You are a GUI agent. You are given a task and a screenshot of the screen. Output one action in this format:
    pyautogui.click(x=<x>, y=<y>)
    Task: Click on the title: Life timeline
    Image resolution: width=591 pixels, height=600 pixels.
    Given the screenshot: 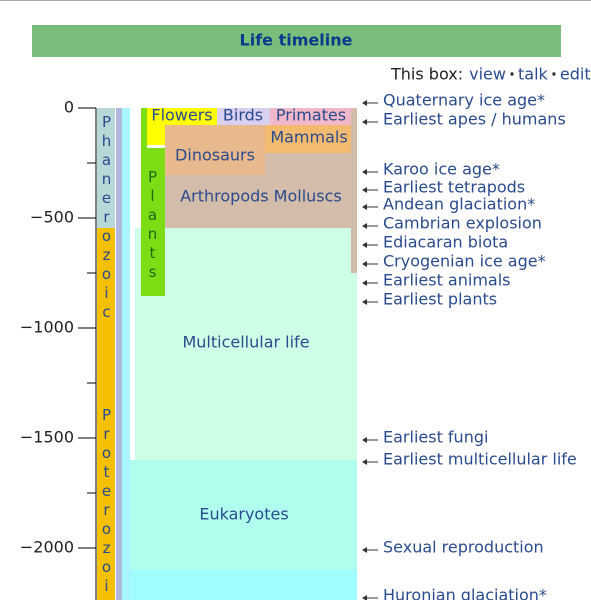 What is the action you would take?
    pyautogui.click(x=296, y=40)
    